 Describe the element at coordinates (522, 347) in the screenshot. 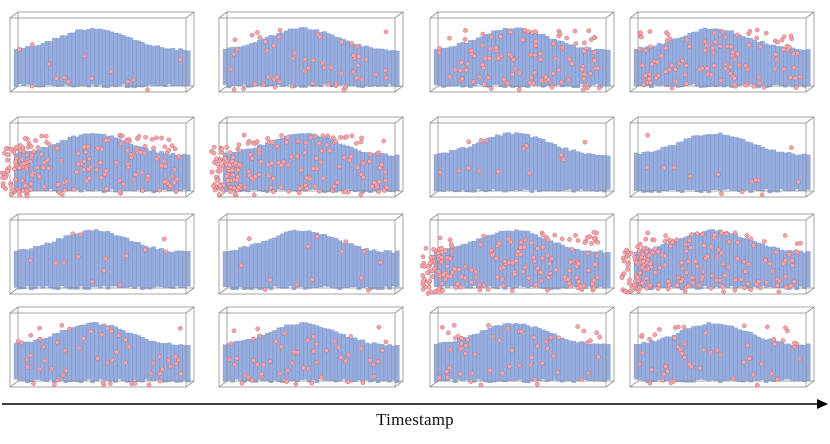

I see `panel-r4-c3` at that location.